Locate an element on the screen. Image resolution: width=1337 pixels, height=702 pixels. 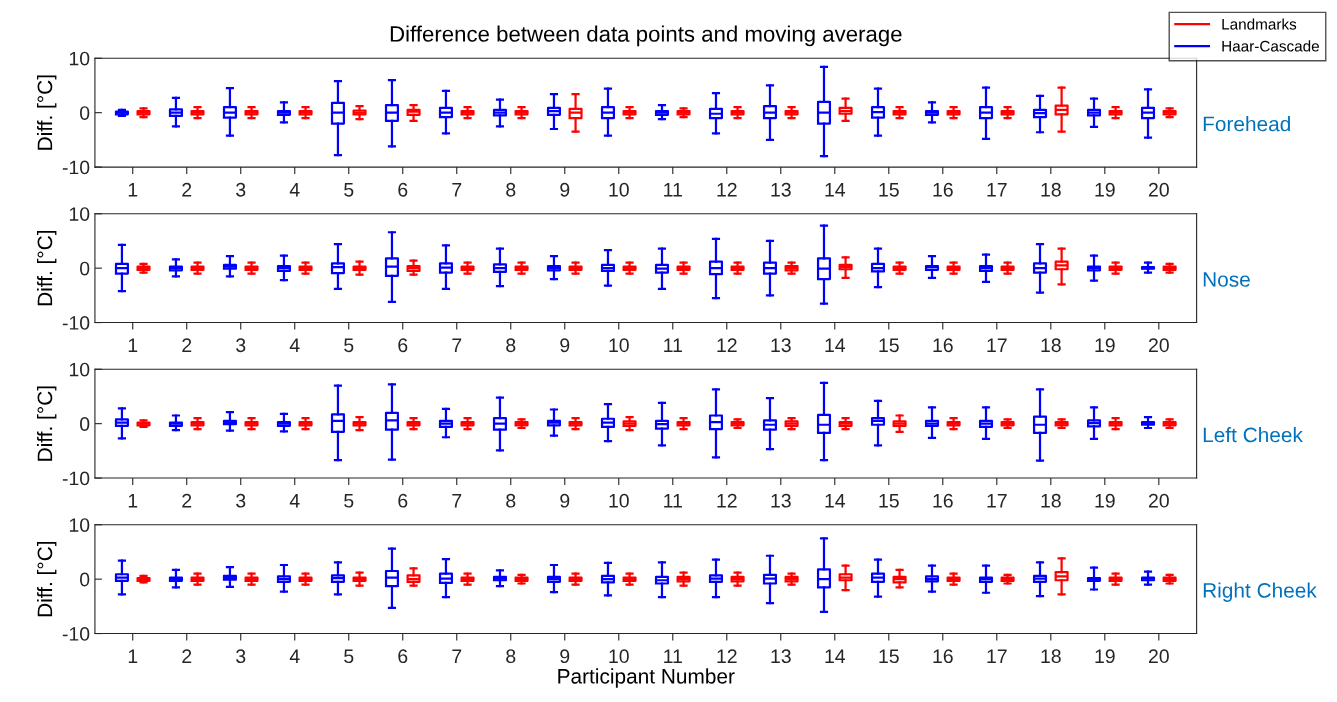
legend-label: Haar-Cascade is located at coordinates (1270, 46).